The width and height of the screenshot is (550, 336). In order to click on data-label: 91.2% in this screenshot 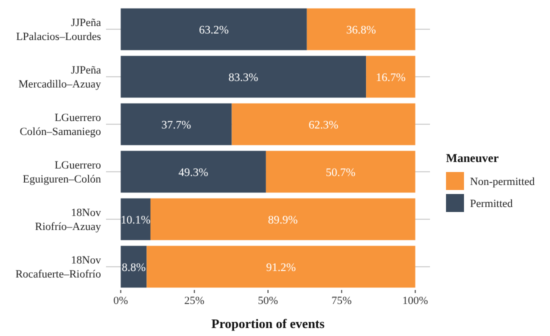, I will do `click(281, 268)`.